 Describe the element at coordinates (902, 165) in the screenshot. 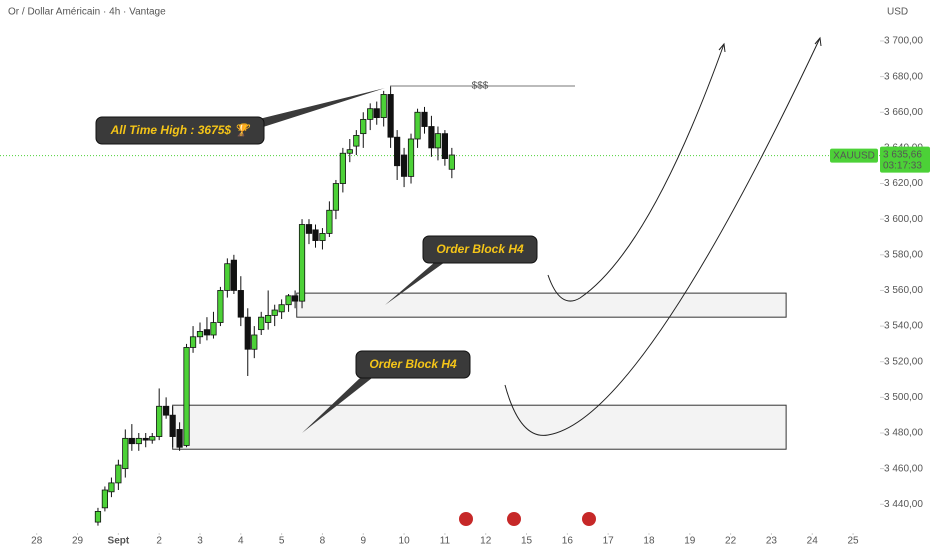

I see `countdown: 03:17:33` at that location.